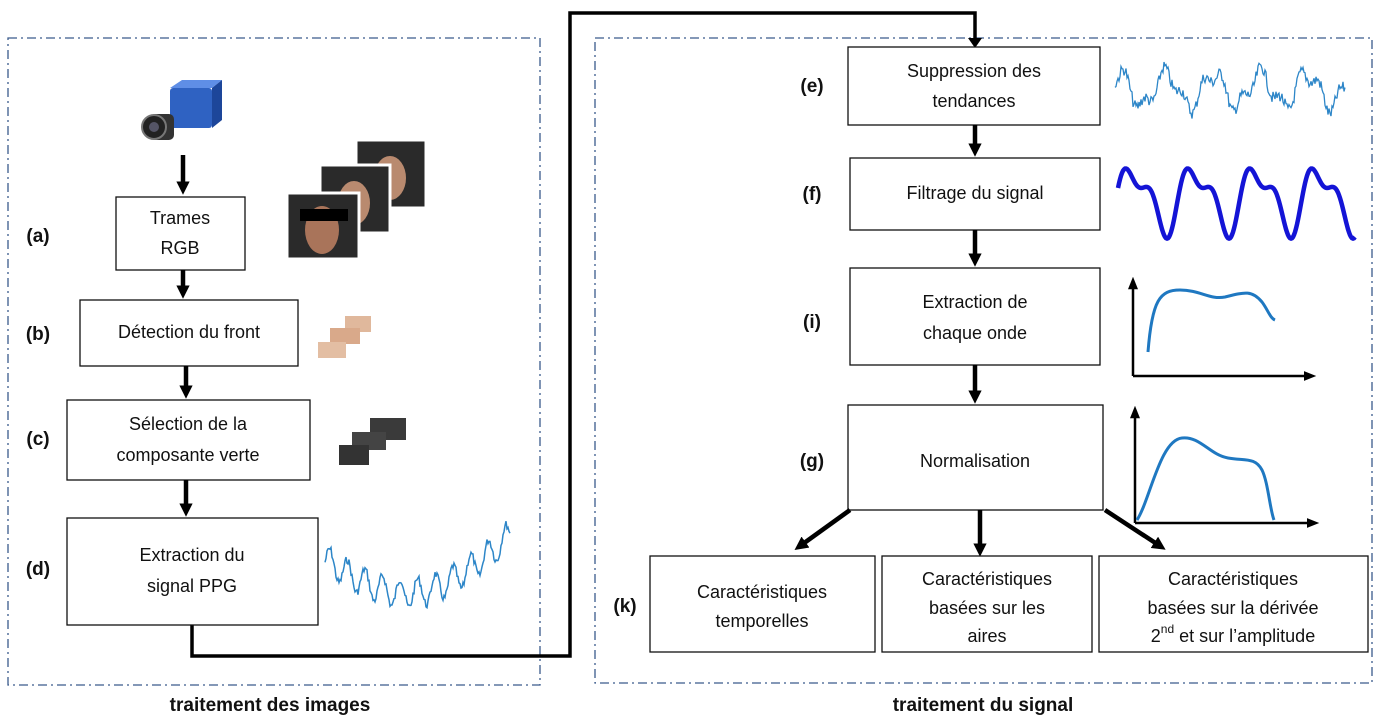 The image size is (1380, 719). What do you see at coordinates (973, 101) in the screenshot?
I see `step-text: tendances` at bounding box center [973, 101].